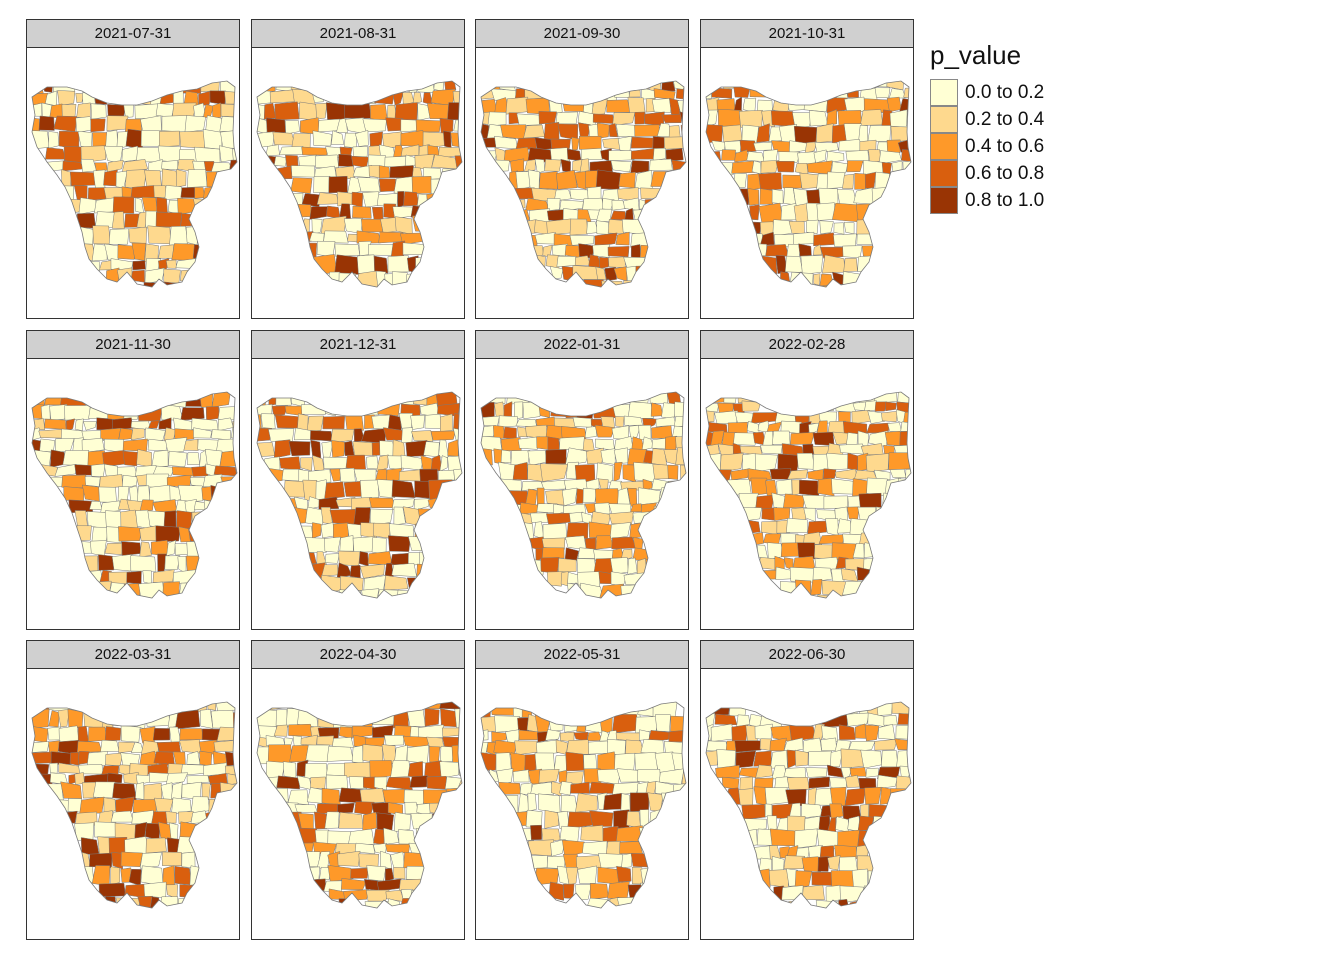 The width and height of the screenshot is (1344, 960). What do you see at coordinates (944, 200) in the screenshot?
I see `legend-swatch` at bounding box center [944, 200].